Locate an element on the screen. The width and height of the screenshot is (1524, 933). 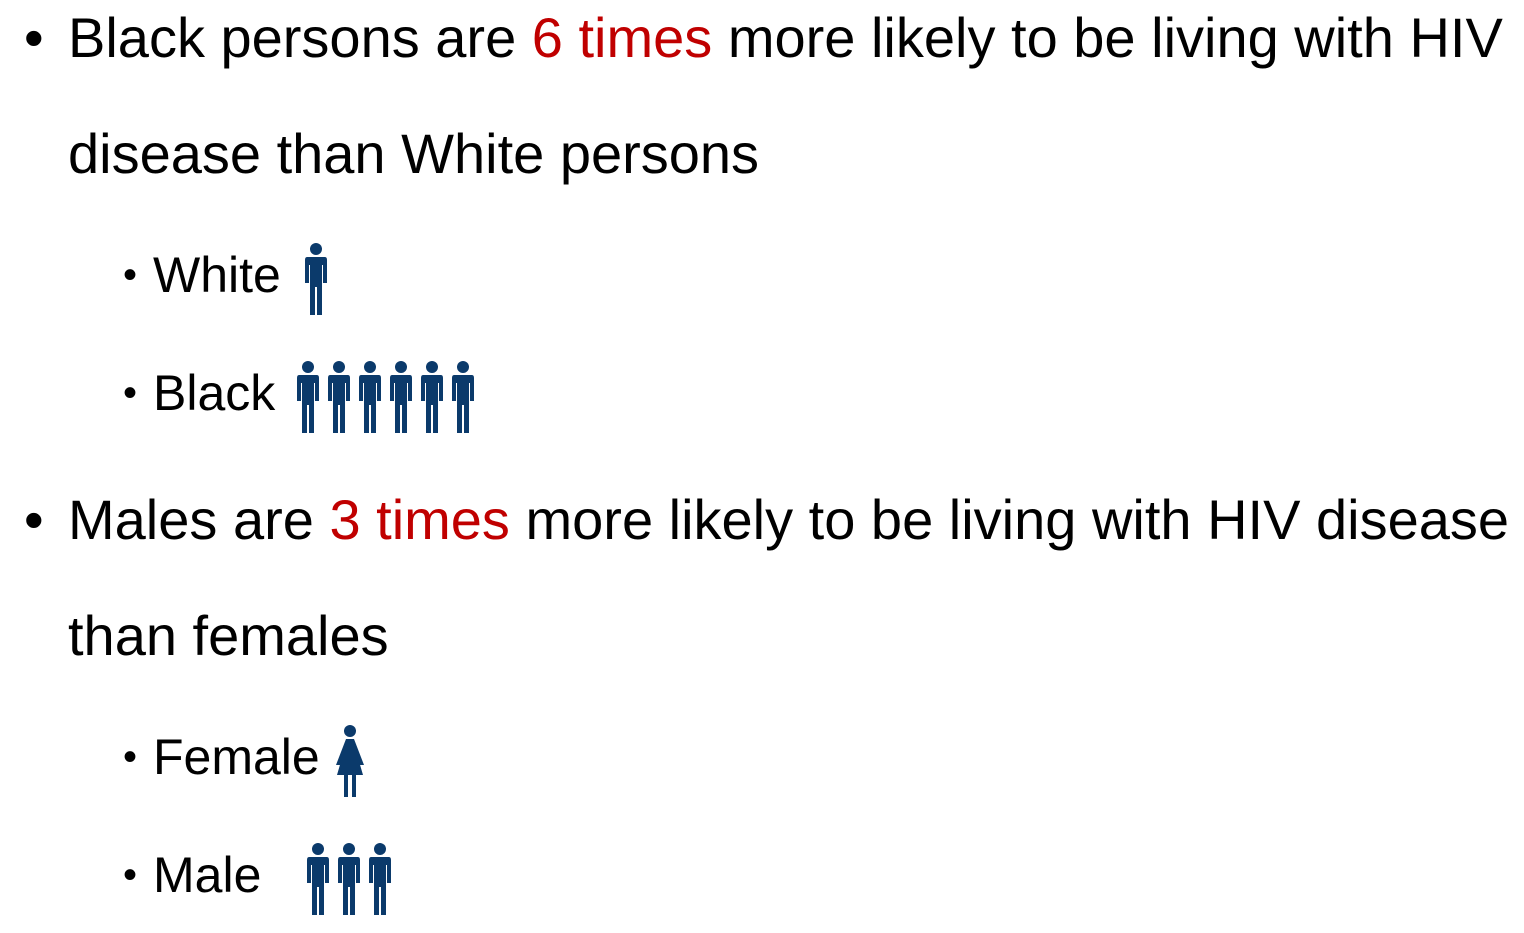
sub-bullet: Female is located at coordinates (244, 757).